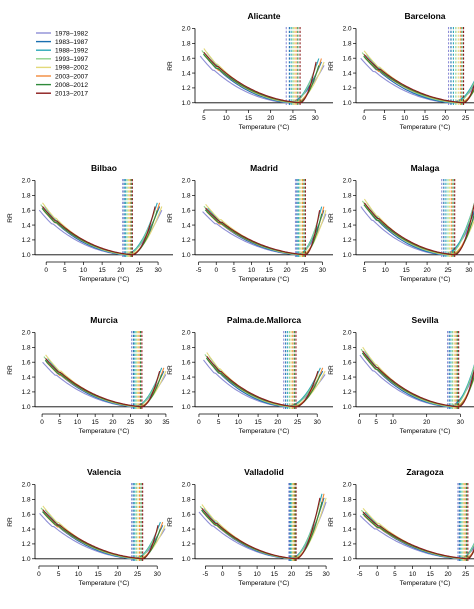  What do you see at coordinates (71, 59) in the screenshot?
I see `legend-label: 1993–1997` at bounding box center [71, 59].